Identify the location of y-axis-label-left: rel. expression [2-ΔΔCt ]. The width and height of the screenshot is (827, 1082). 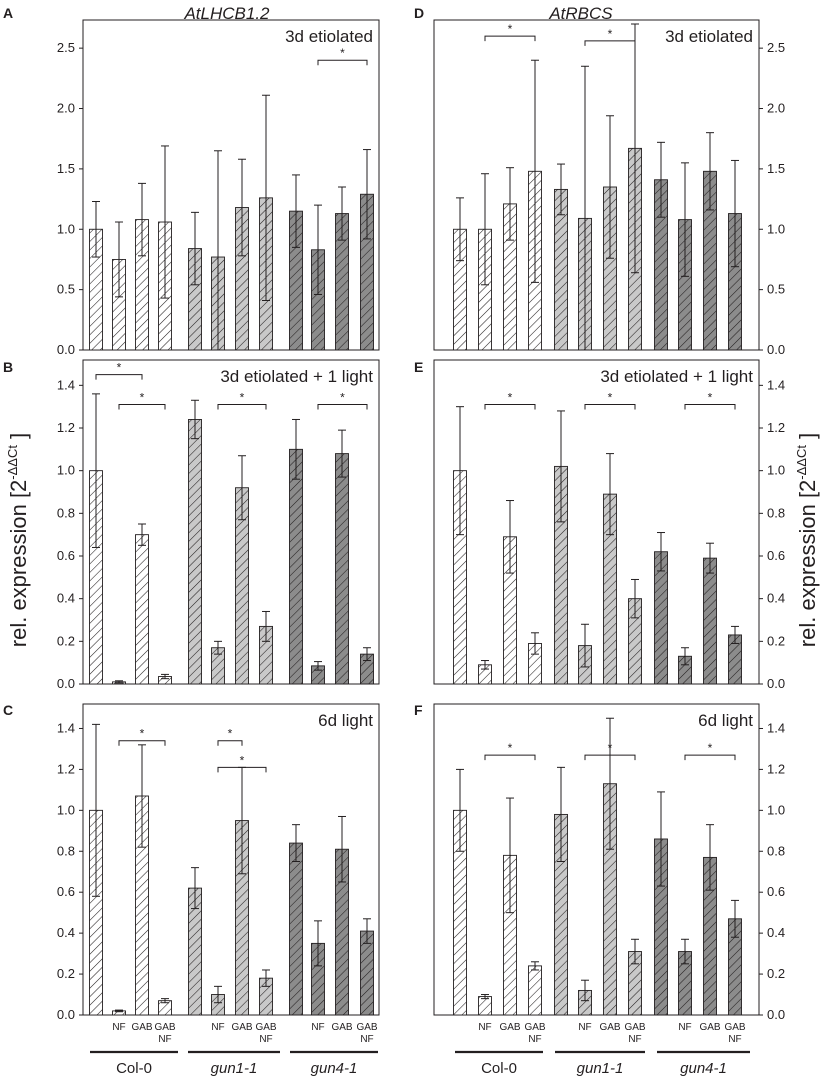
(18, 540).